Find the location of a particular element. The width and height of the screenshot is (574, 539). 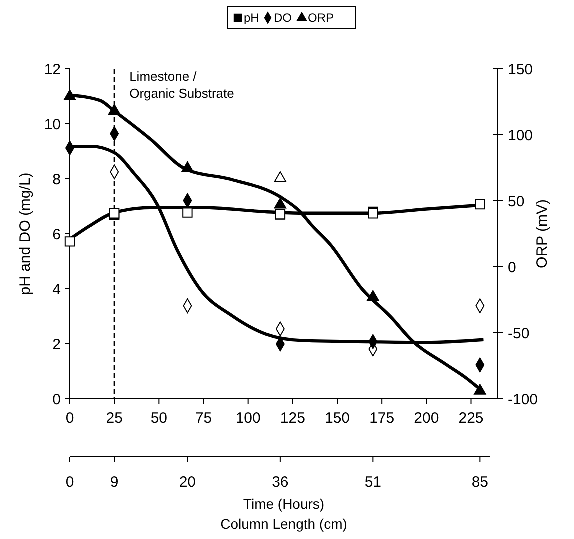

y2-tick-label: 0 is located at coordinates (512, 267).